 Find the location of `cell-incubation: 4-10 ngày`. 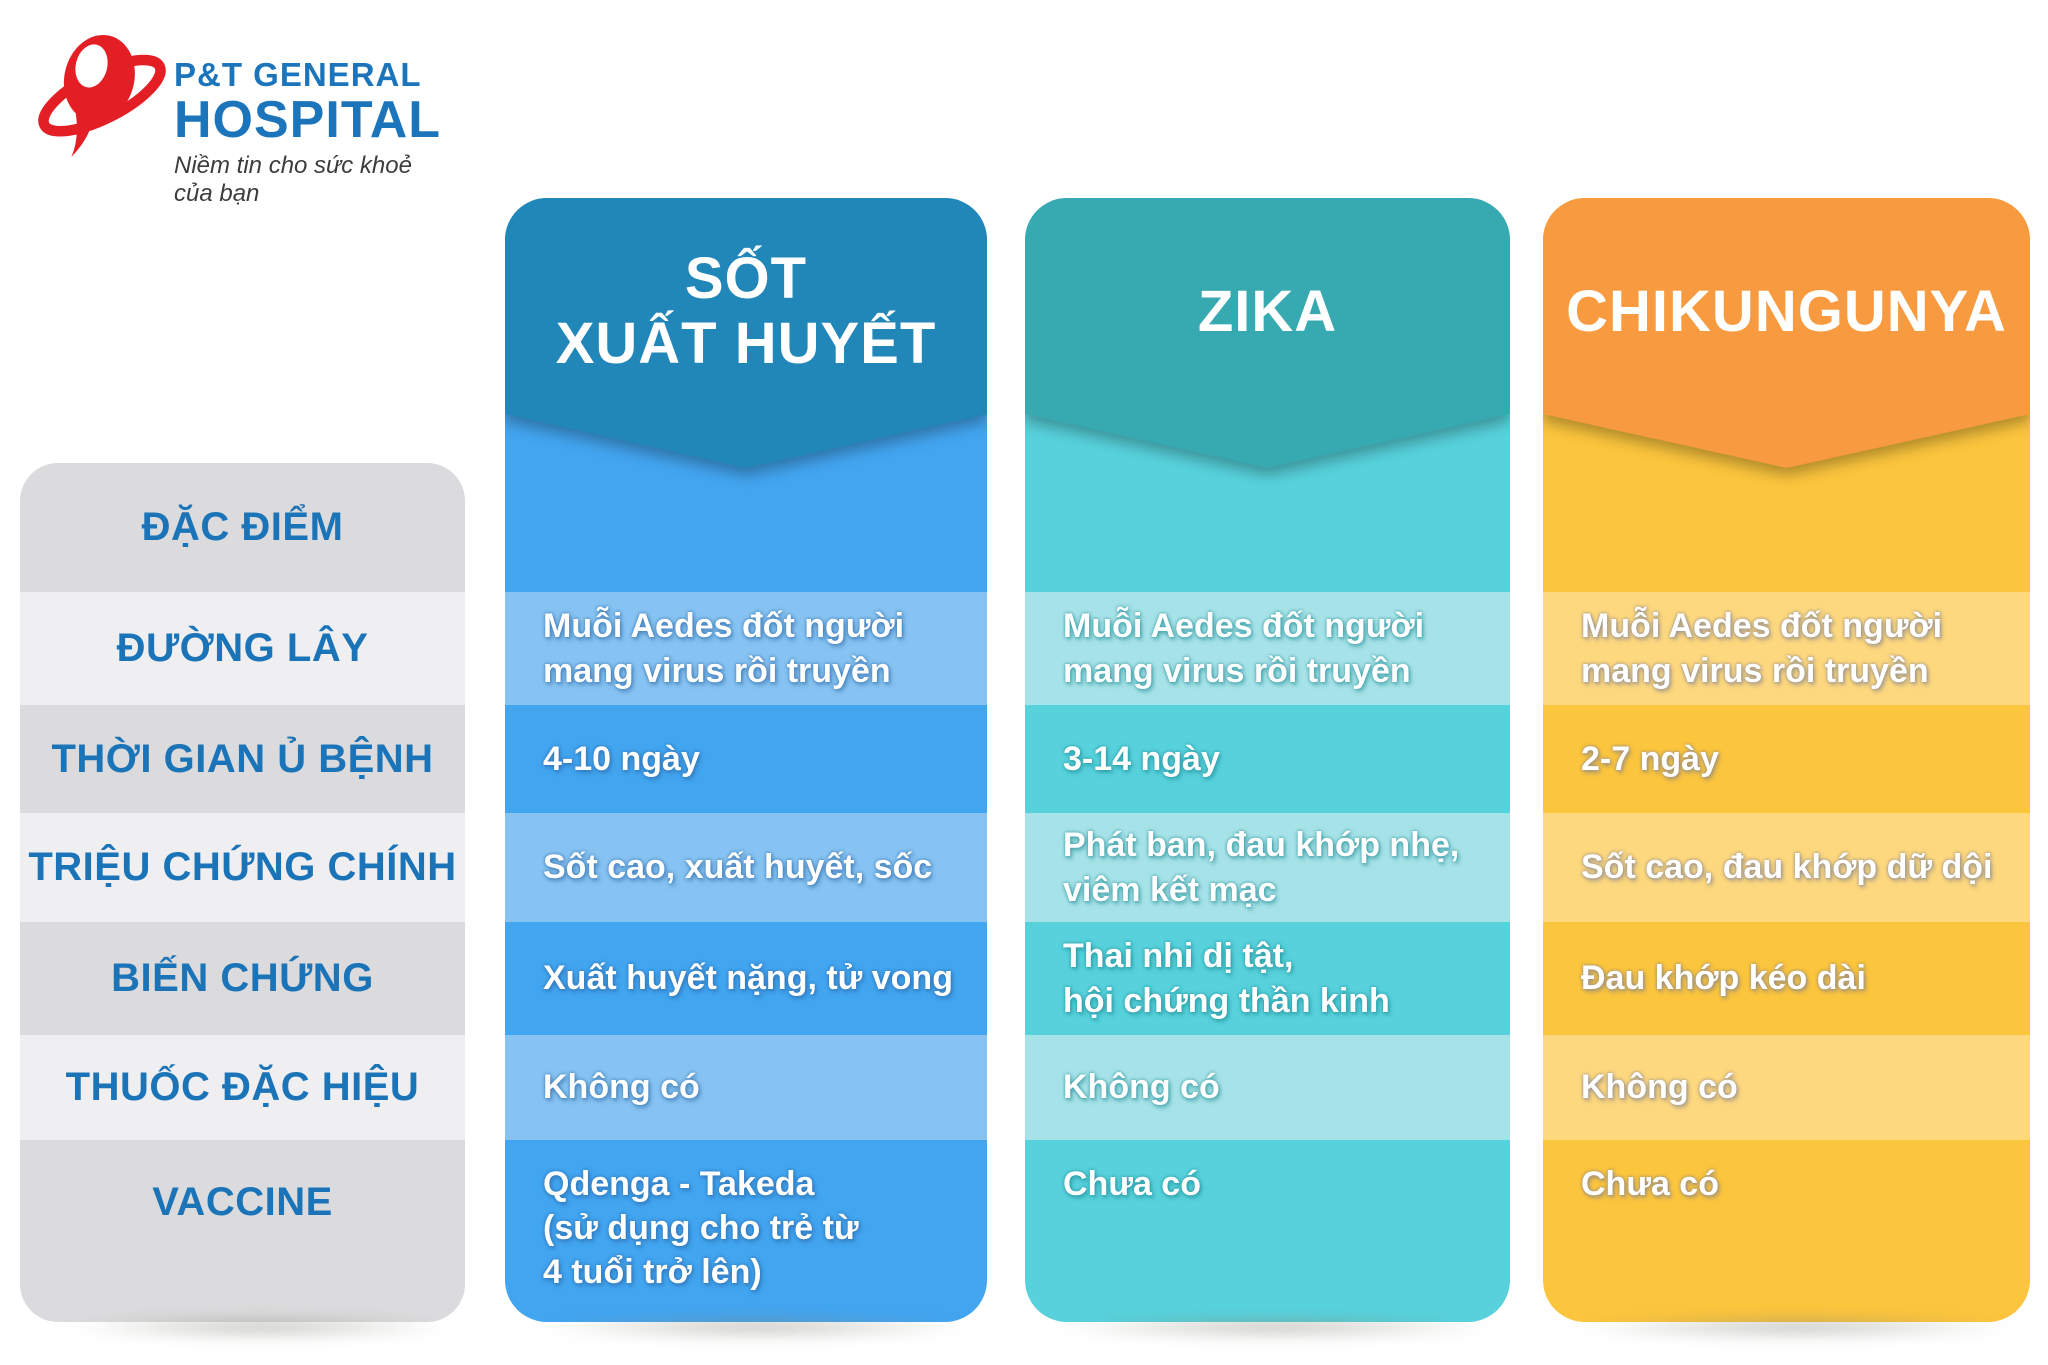

cell-incubation: 4-10 ngày is located at coordinates (621, 758).